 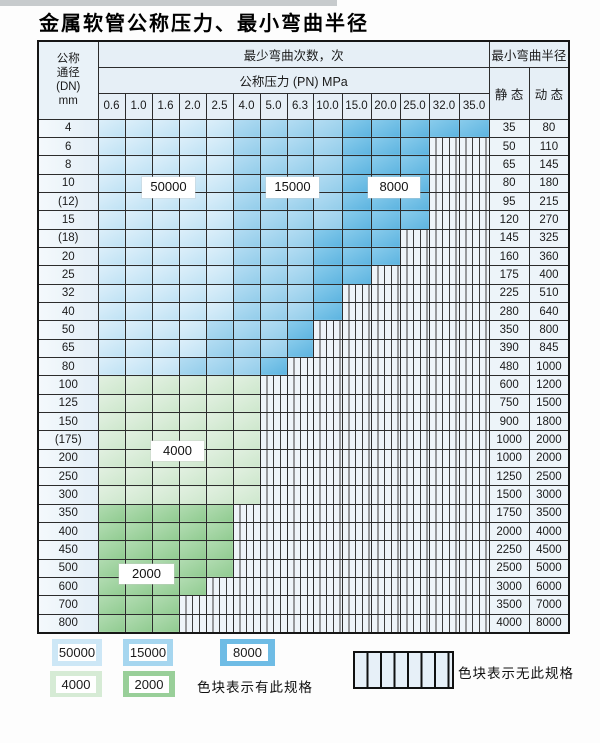 What do you see at coordinates (204, 23) in the screenshot?
I see `page-title: 金属软管公称压力、最小弯曲半径` at bounding box center [204, 23].